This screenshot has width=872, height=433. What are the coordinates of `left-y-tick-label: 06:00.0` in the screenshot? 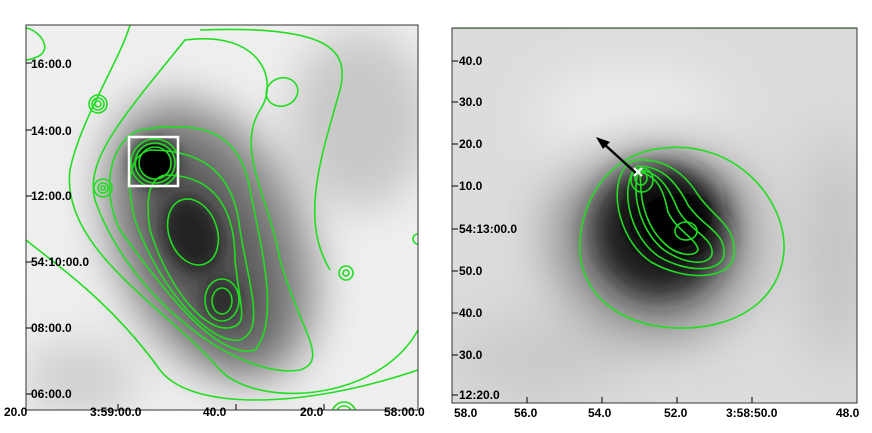 It's located at (51, 394).